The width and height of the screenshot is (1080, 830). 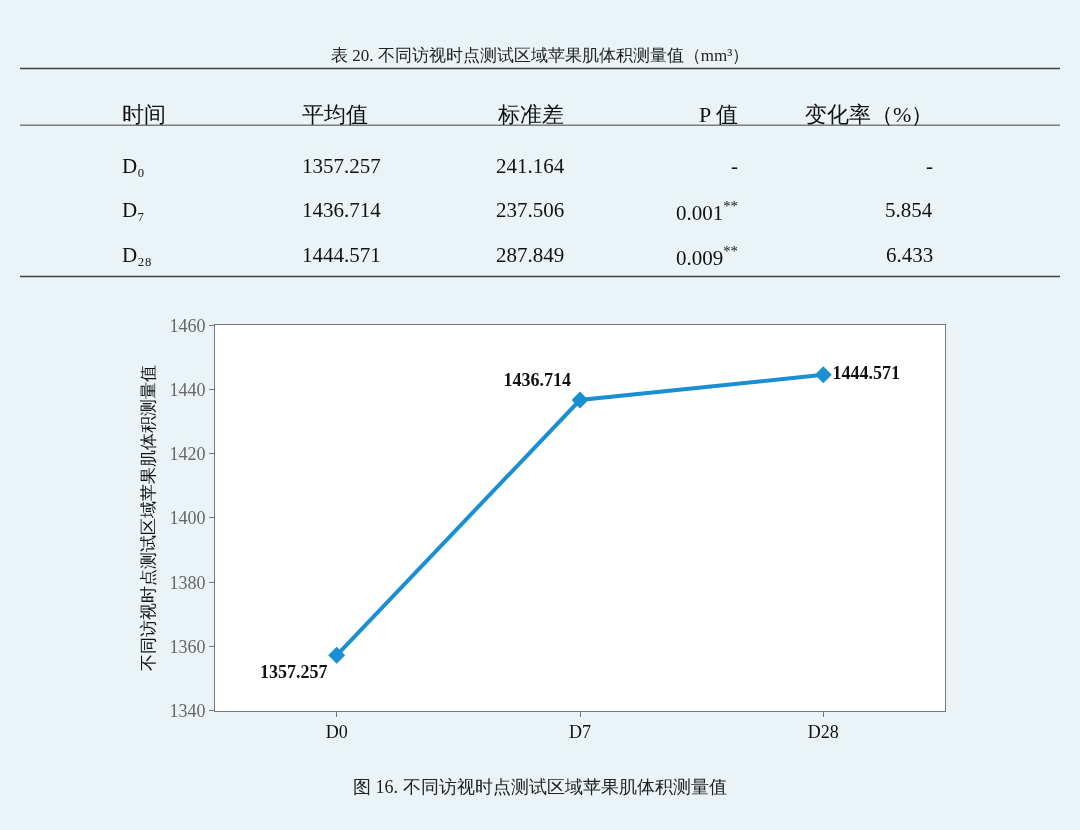 What do you see at coordinates (187, 325) in the screenshot?
I see `y-tick-label: 1460` at bounding box center [187, 325].